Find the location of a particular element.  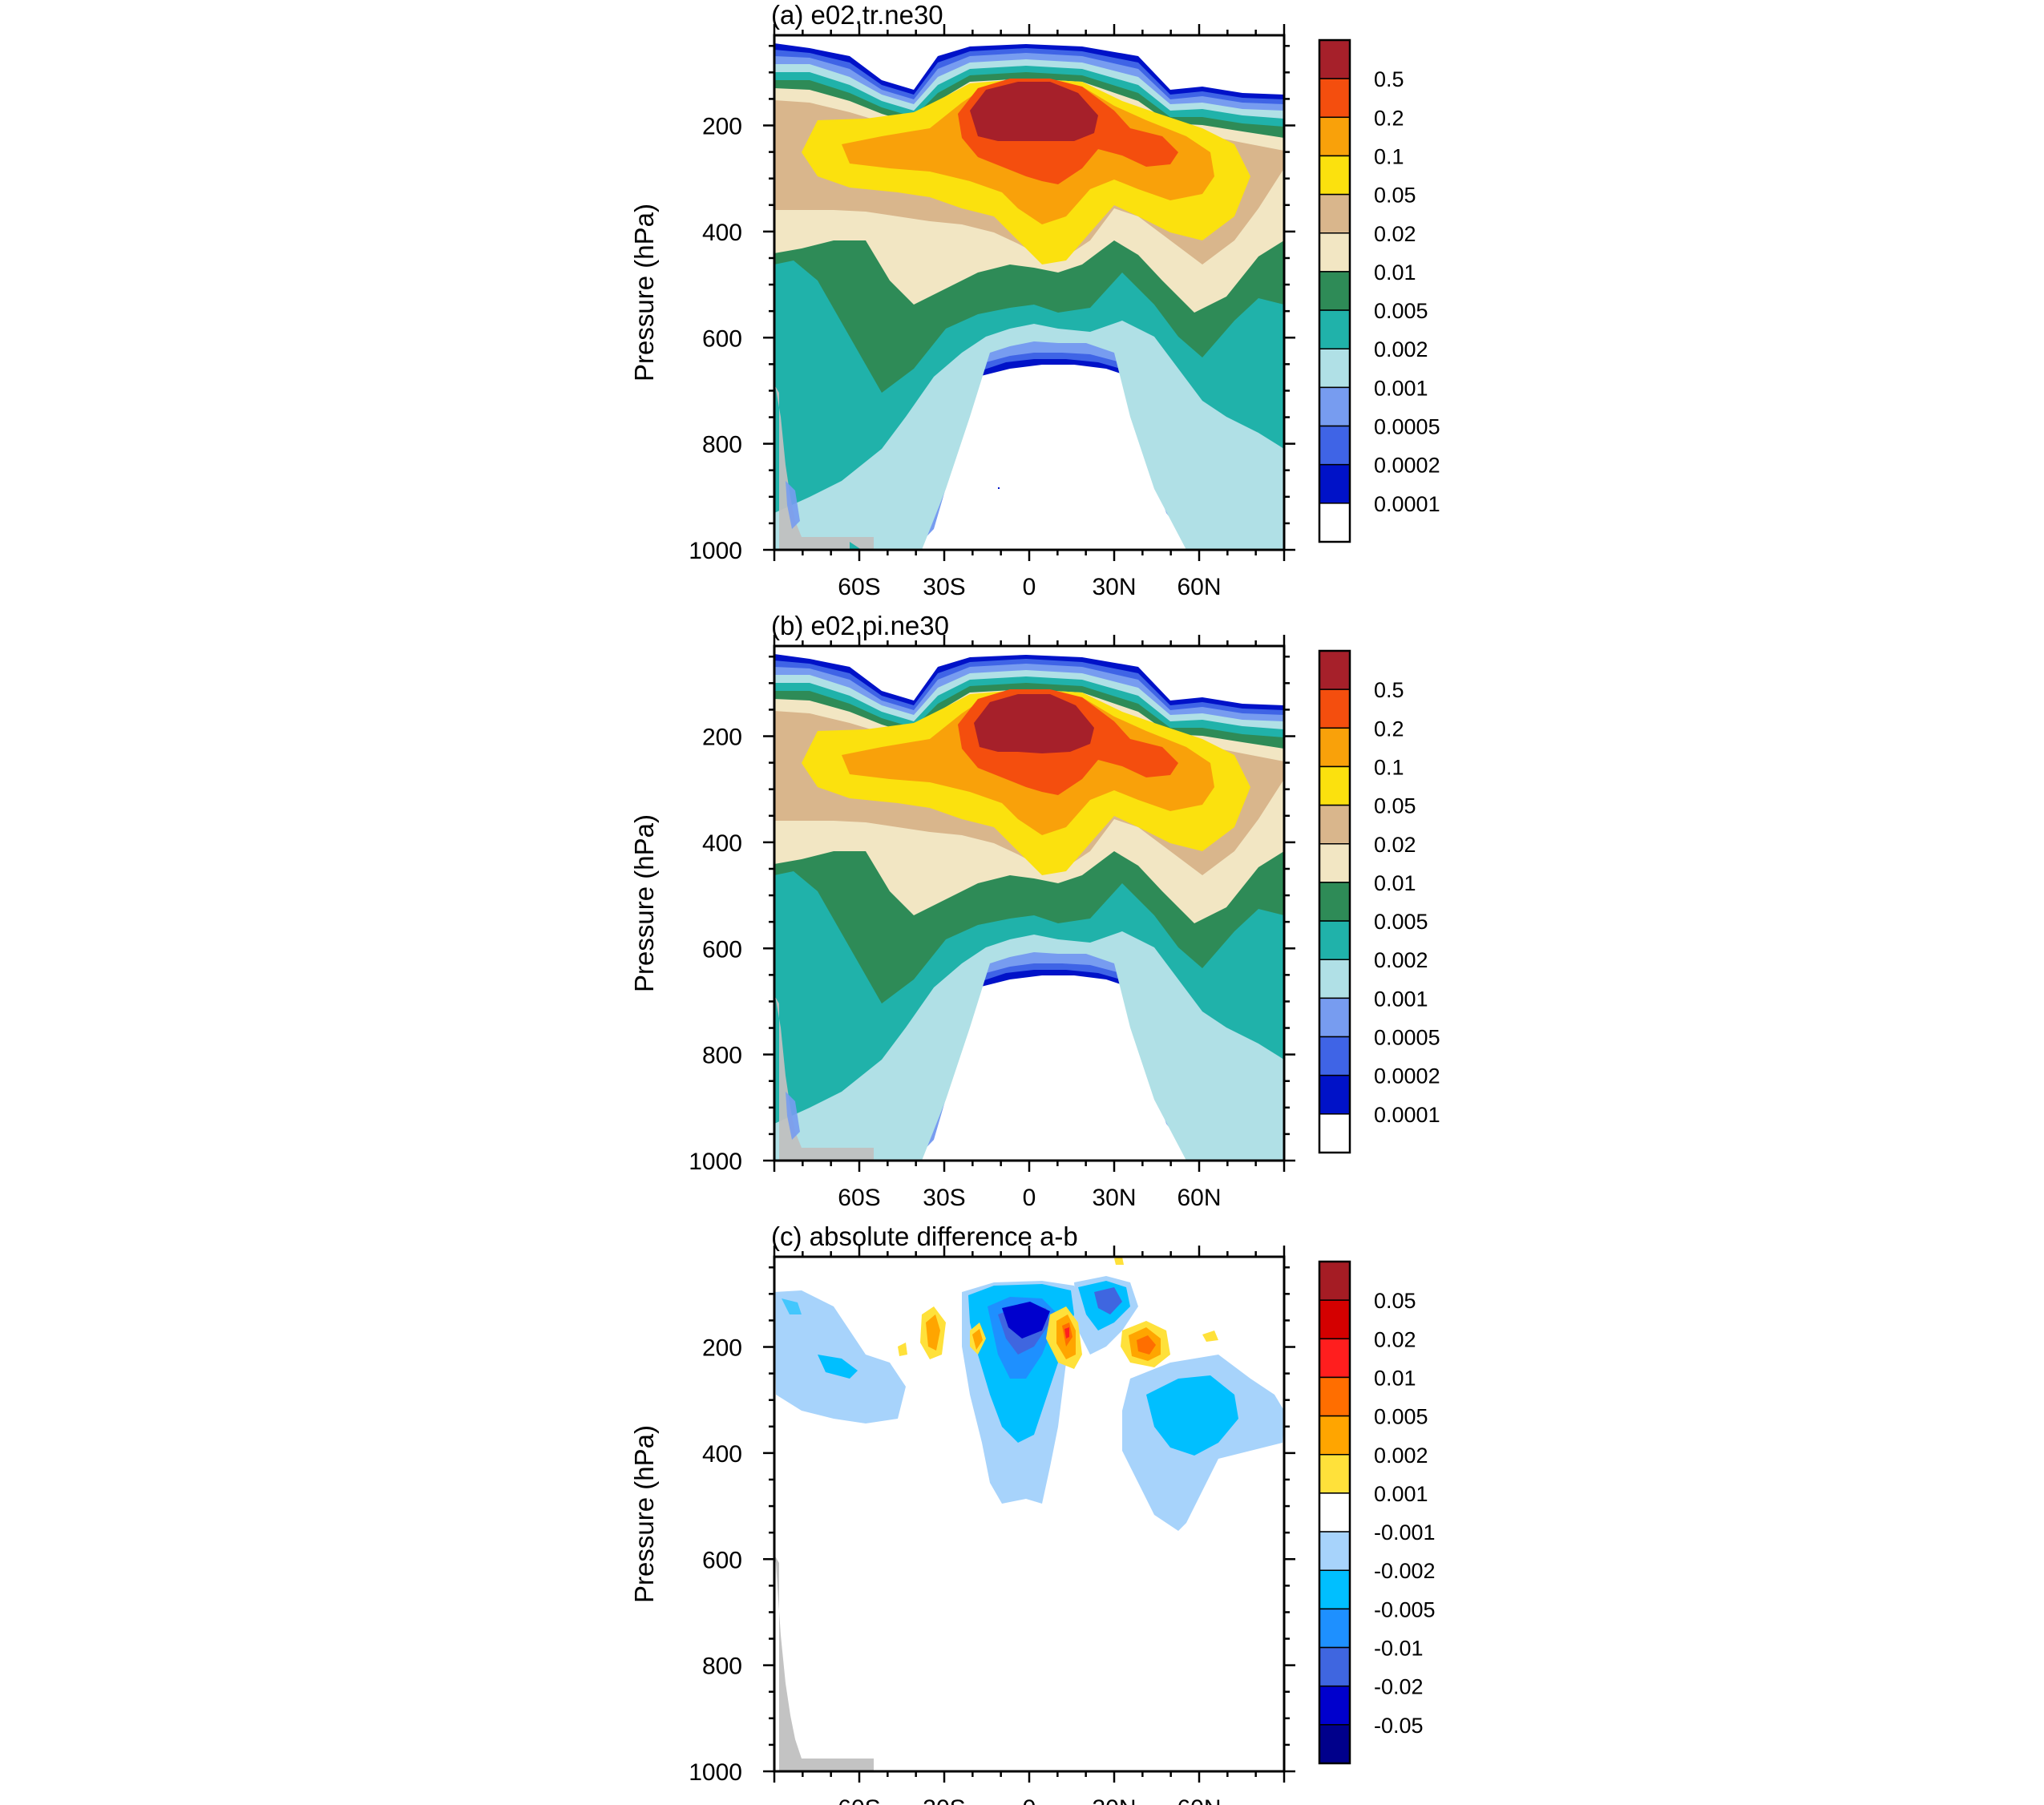

panel-c-colorbar is located at coordinates (1334, 1512).